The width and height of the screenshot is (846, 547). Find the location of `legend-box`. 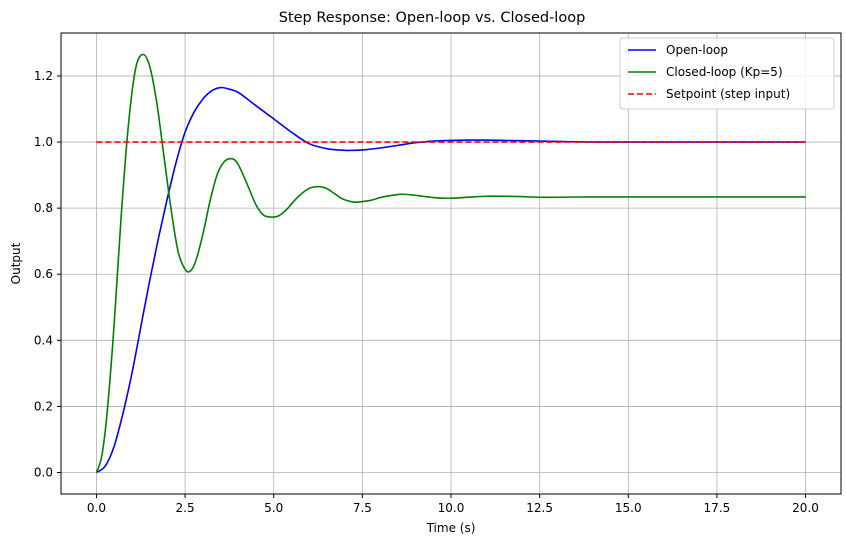

legend-box is located at coordinates (727, 73).